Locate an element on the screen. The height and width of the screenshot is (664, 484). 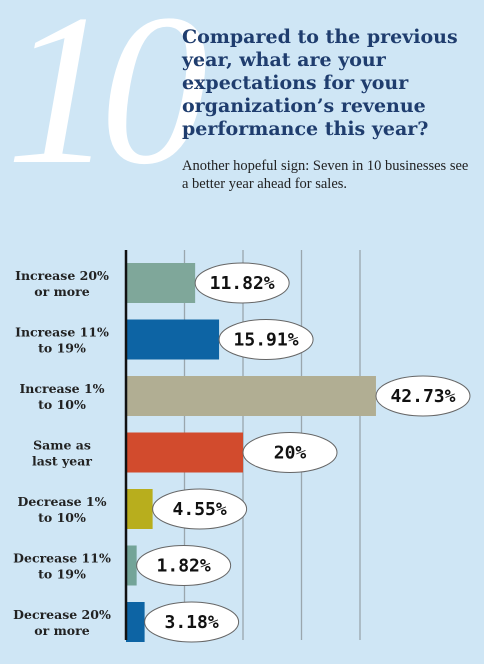
category-label-line: Same as is located at coordinates (62, 445).